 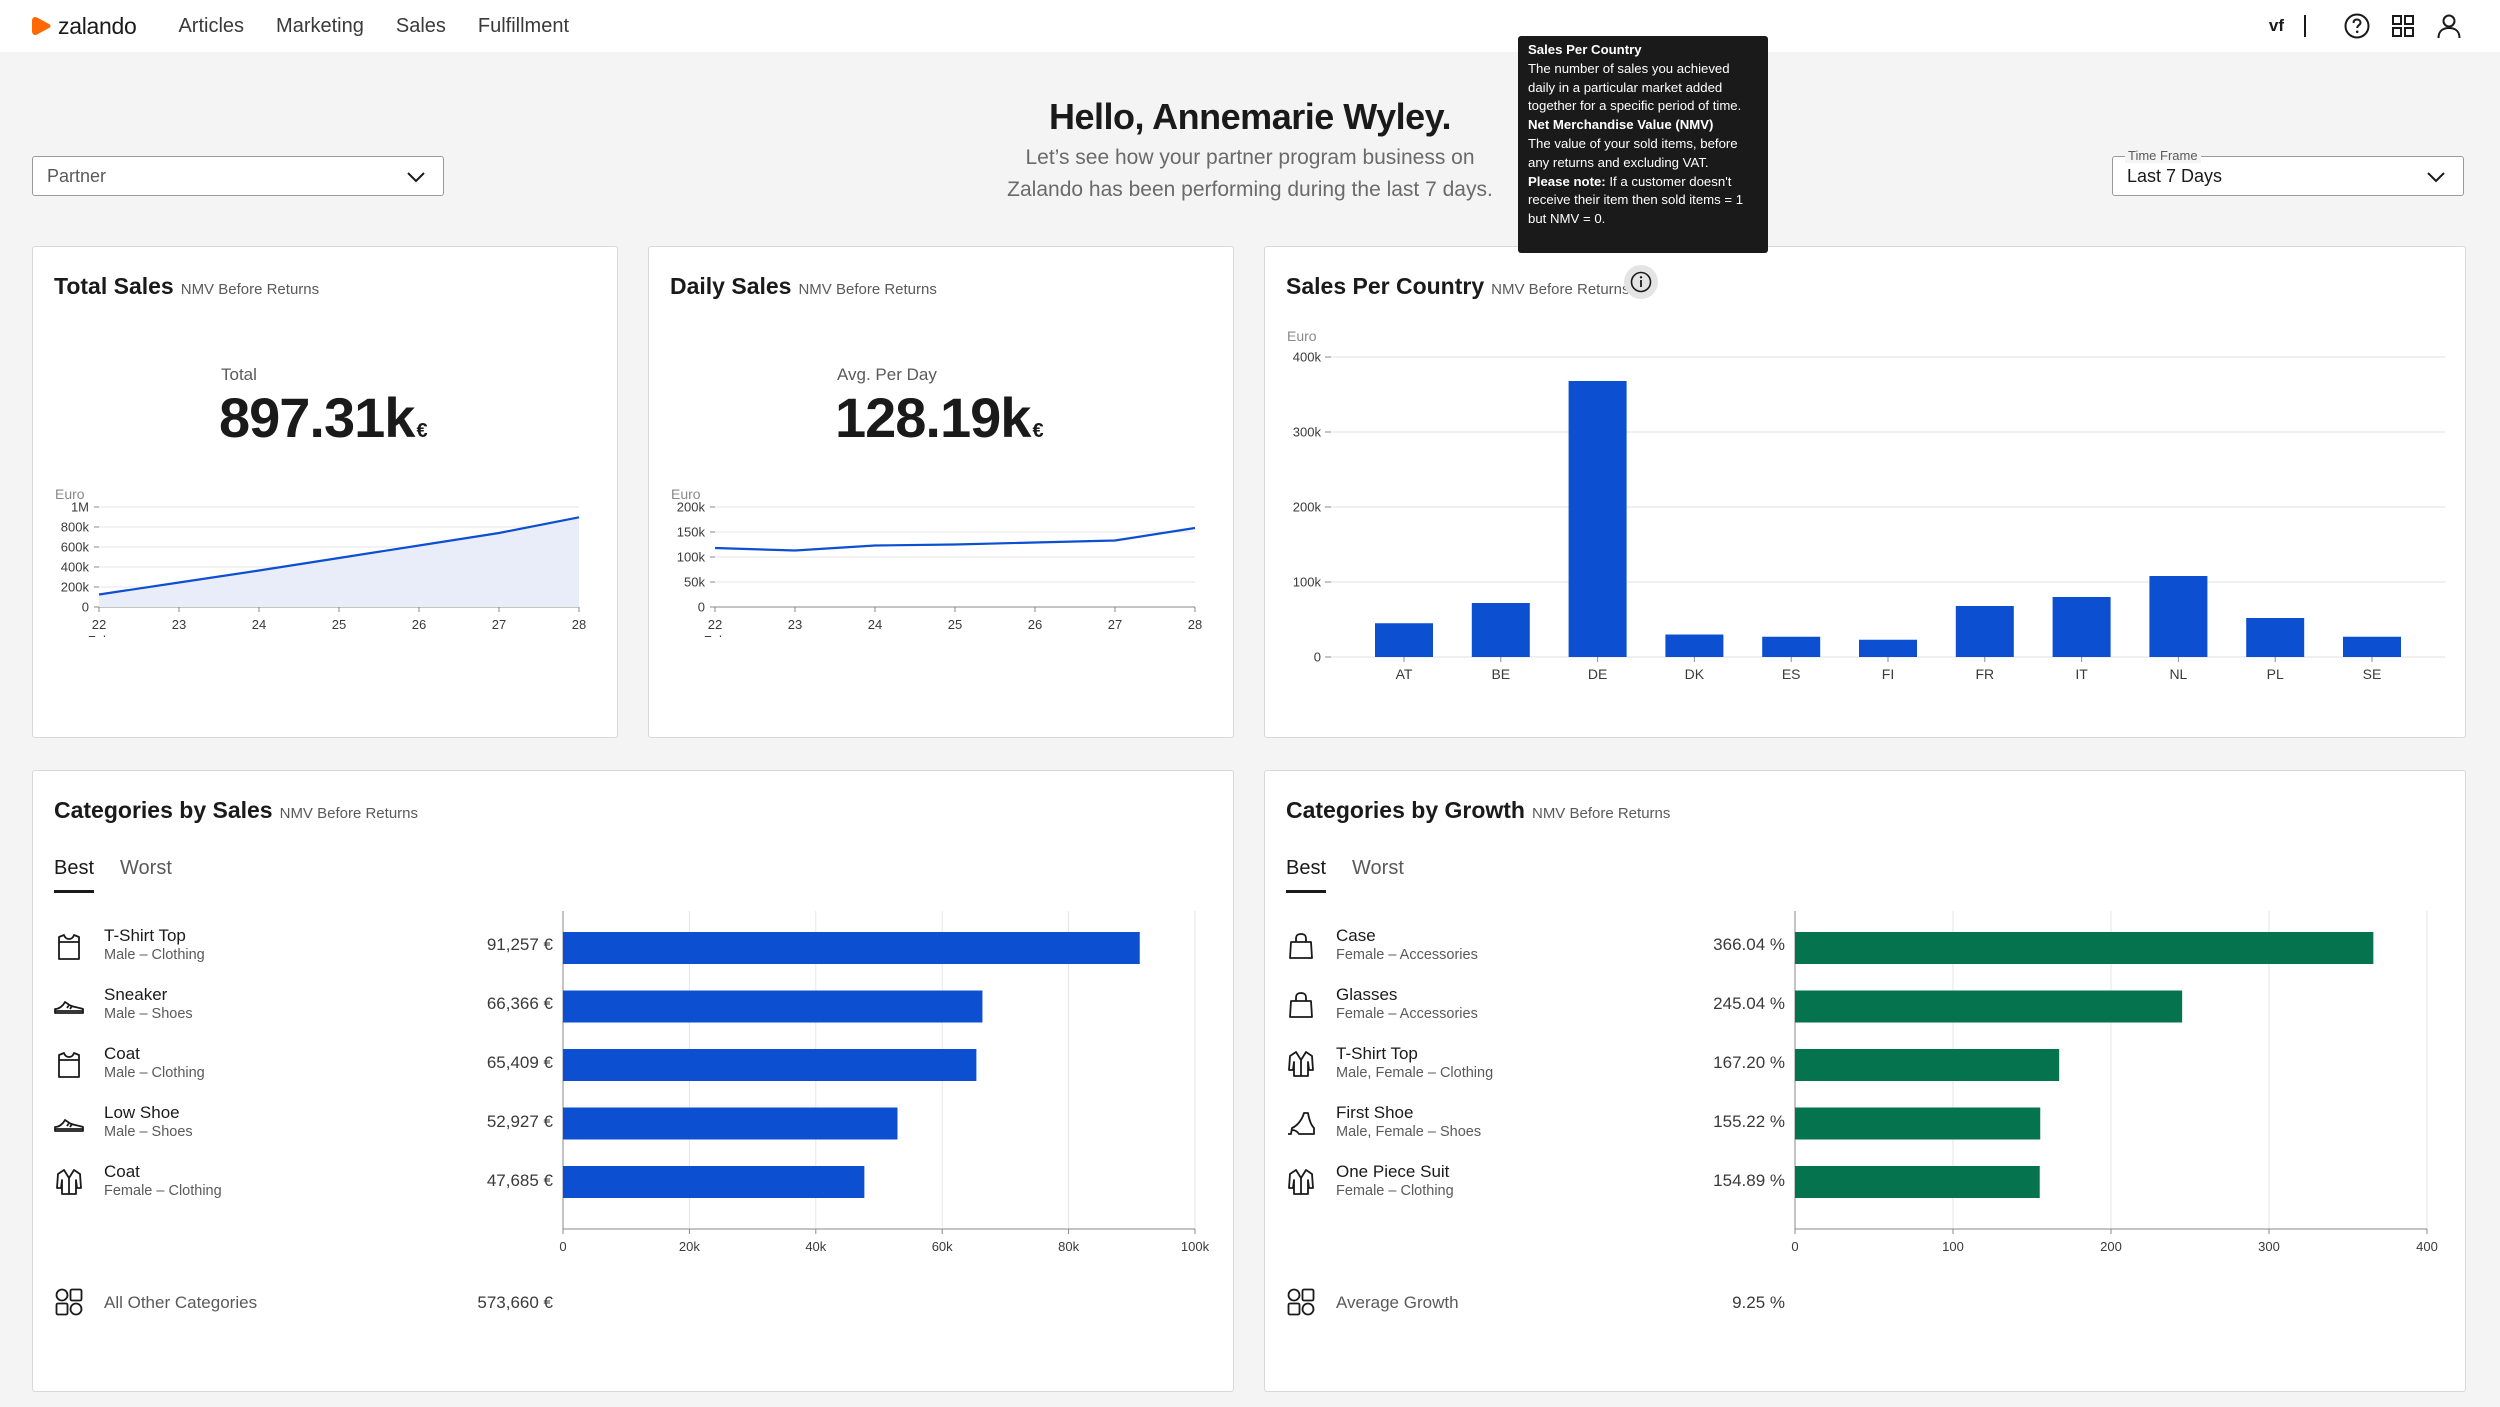 I want to click on tshirt-icon, so click(x=69, y=1065).